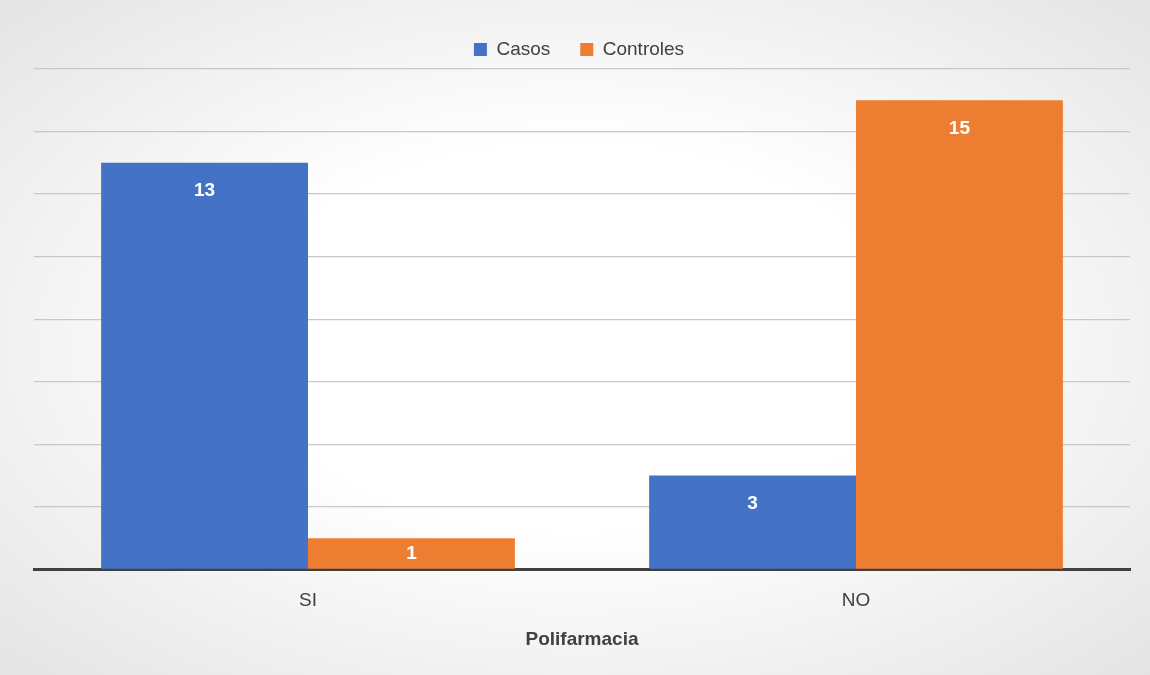  I want to click on legend-label: Controles, so click(643, 48).